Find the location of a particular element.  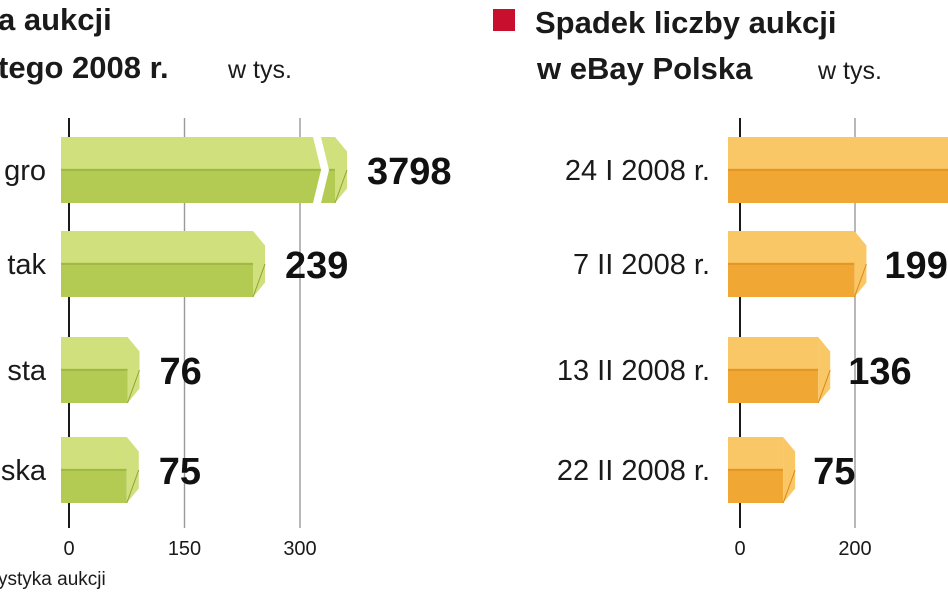

right-chart-ticks: 02004 is located at coordinates (802, 549).